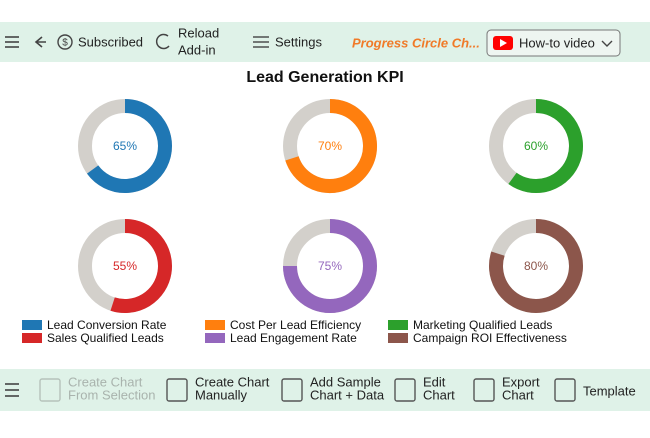  What do you see at coordinates (12, 390) in the screenshot?
I see `bottom-menu-icon` at bounding box center [12, 390].